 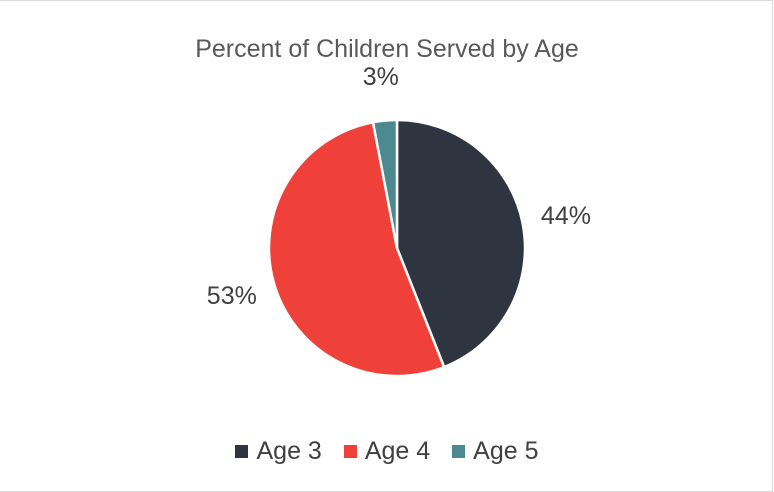 What do you see at coordinates (289, 451) in the screenshot?
I see `legend-label-age-3: Age 3` at bounding box center [289, 451].